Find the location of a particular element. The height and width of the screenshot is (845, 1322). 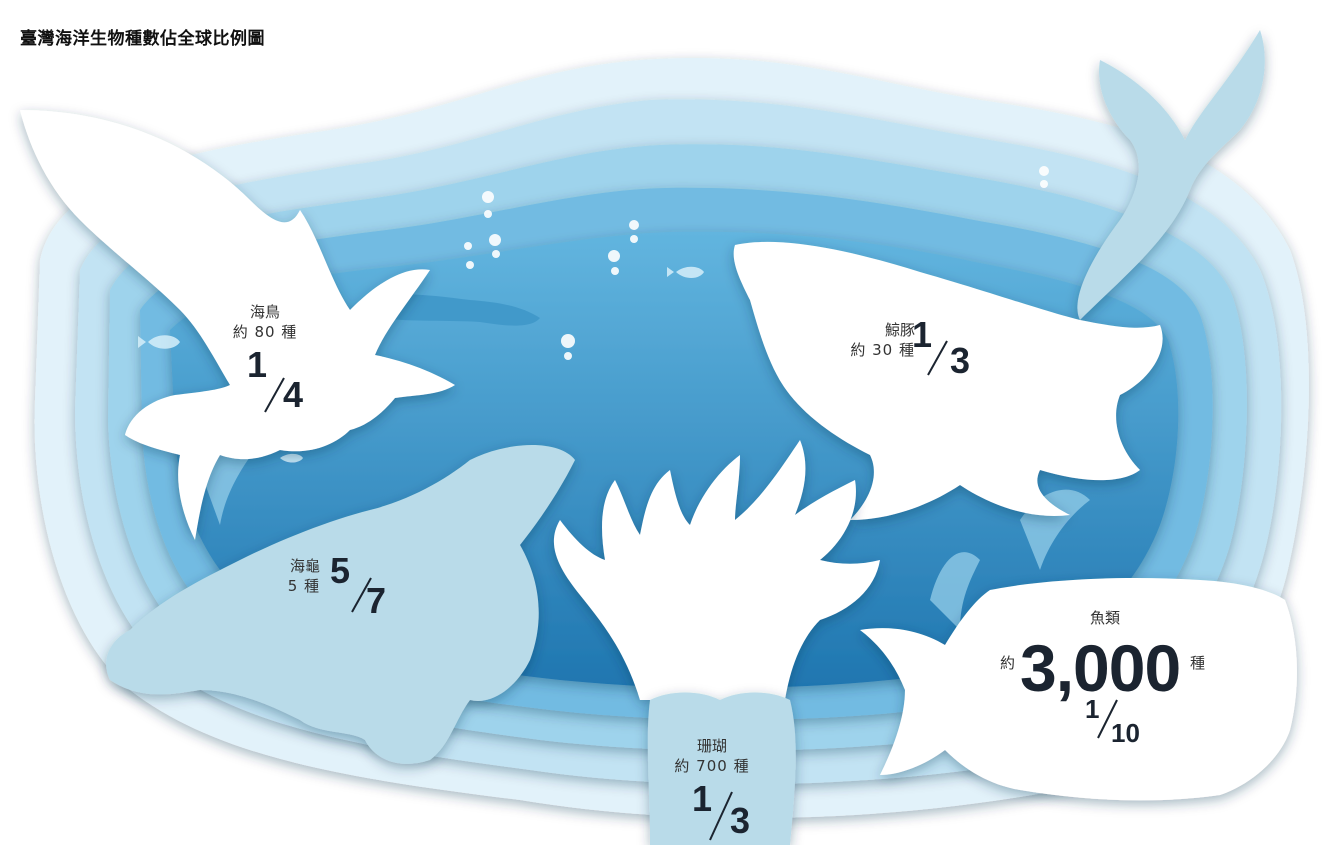

turtle-fraction: 5 7 is located at coordinates (365, 585).